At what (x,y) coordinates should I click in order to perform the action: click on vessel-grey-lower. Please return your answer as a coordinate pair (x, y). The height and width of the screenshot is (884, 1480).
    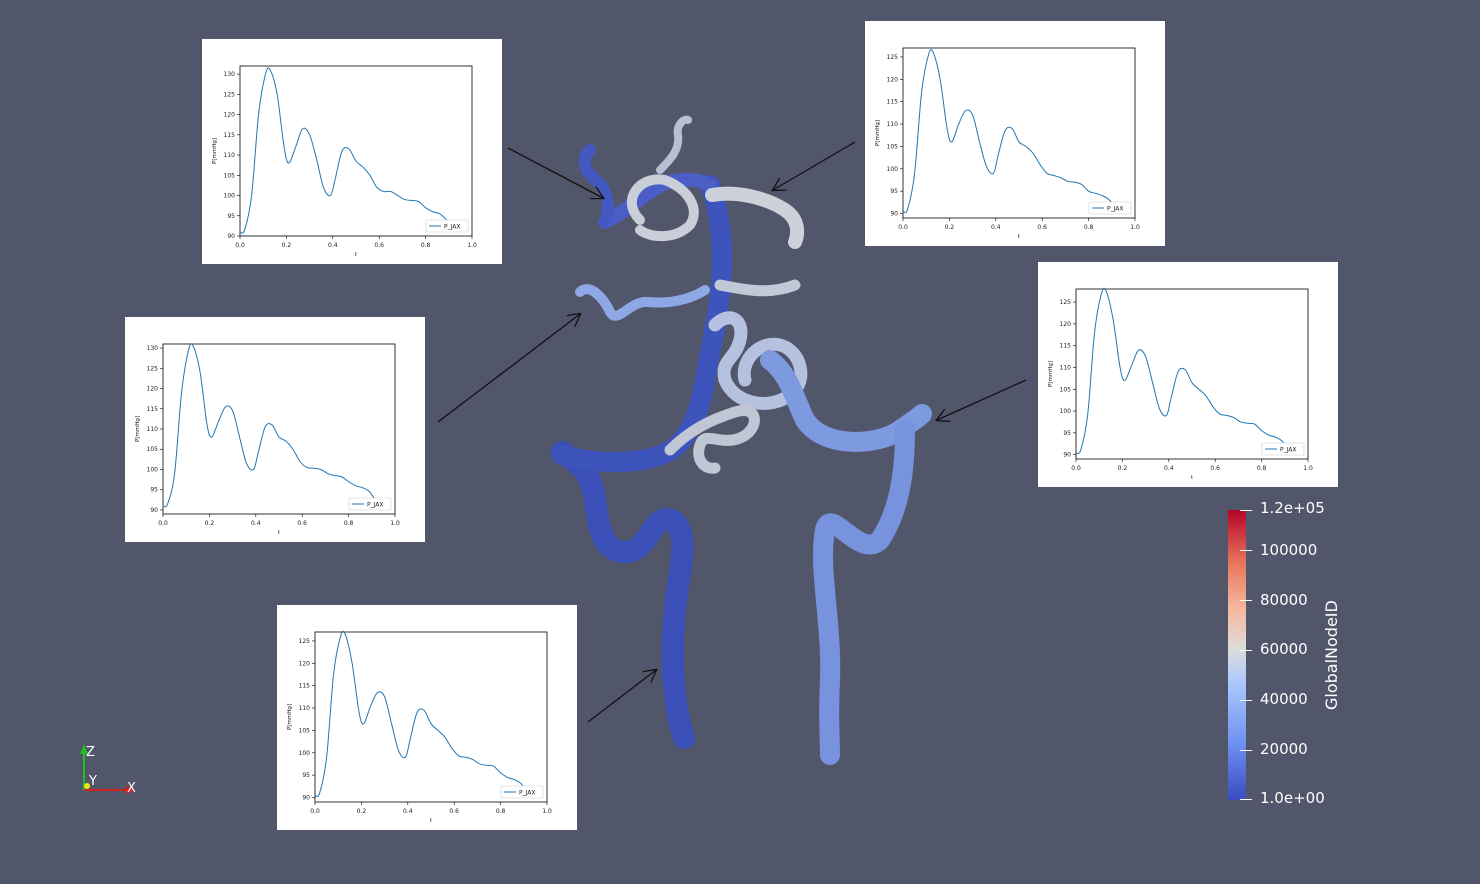
    Looking at the image, I should click on (712, 439).